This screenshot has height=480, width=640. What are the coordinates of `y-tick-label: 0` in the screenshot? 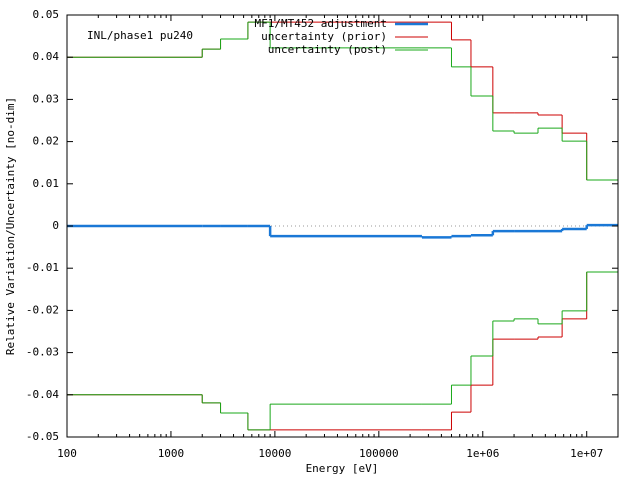 It's located at (55, 225).